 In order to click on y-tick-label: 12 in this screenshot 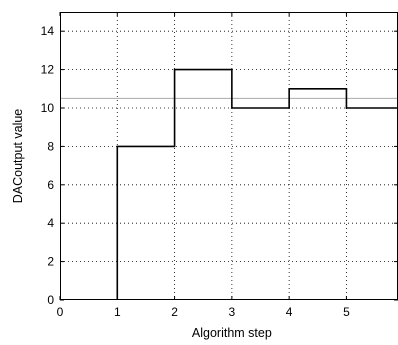, I will do `click(48, 70)`.